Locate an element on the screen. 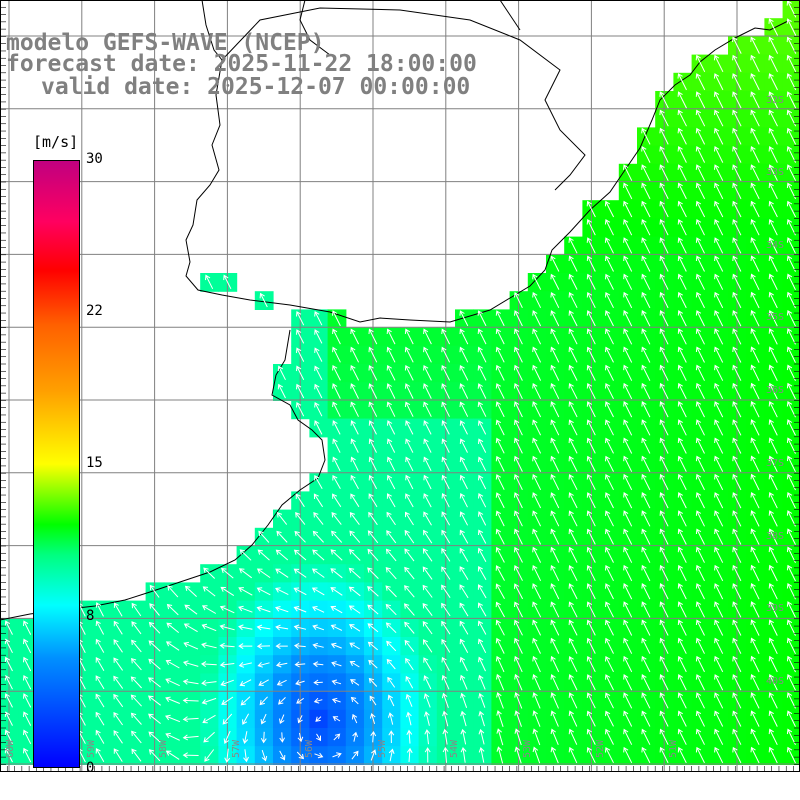 This screenshot has width=800, height=800. lon-label-57w: 57W is located at coordinates (236, 748).